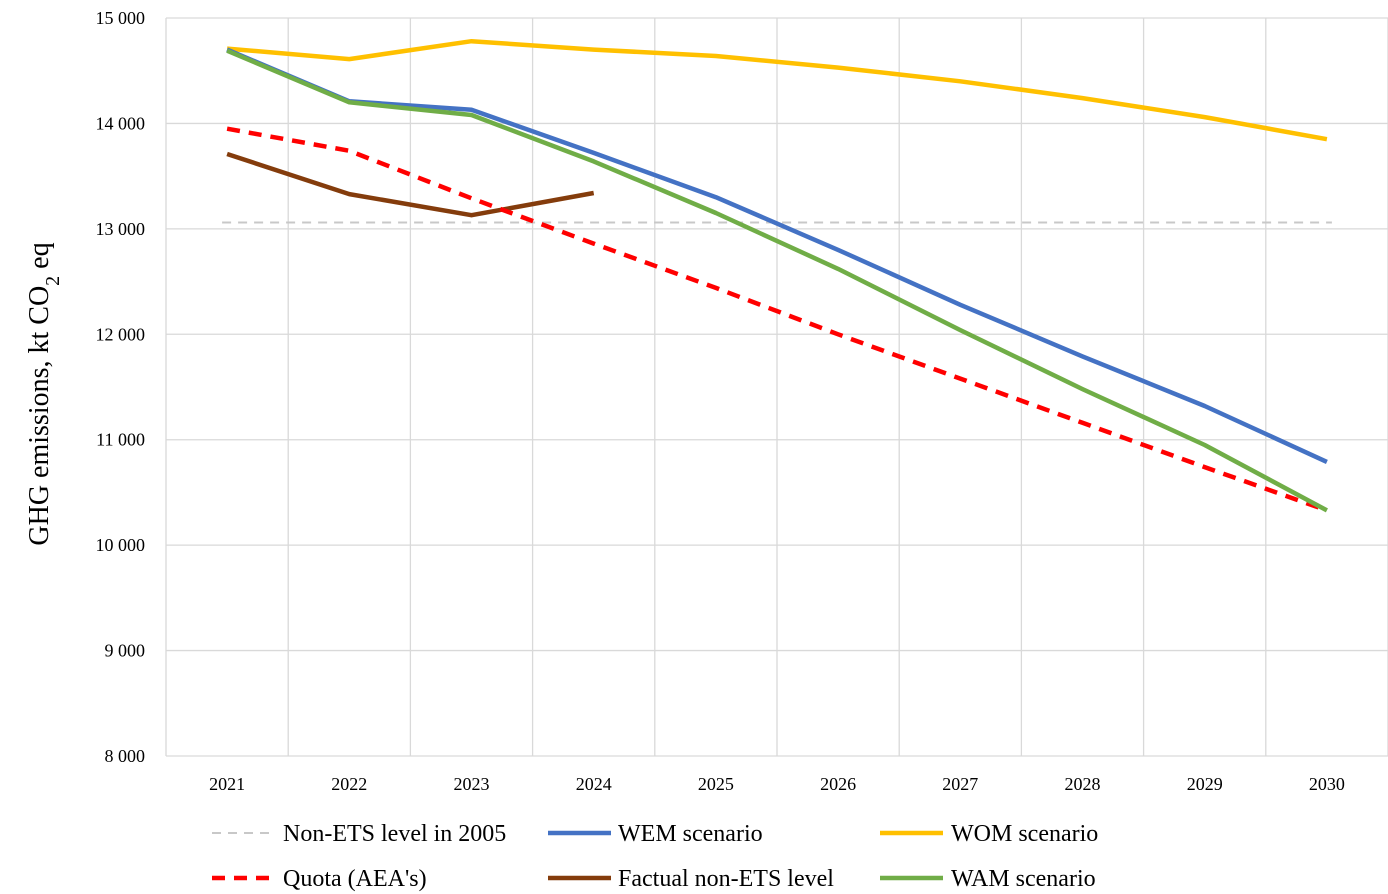 The image size is (1388, 894). Describe the element at coordinates (121, 229) in the screenshot. I see `y-tick-label: 13 000` at that location.